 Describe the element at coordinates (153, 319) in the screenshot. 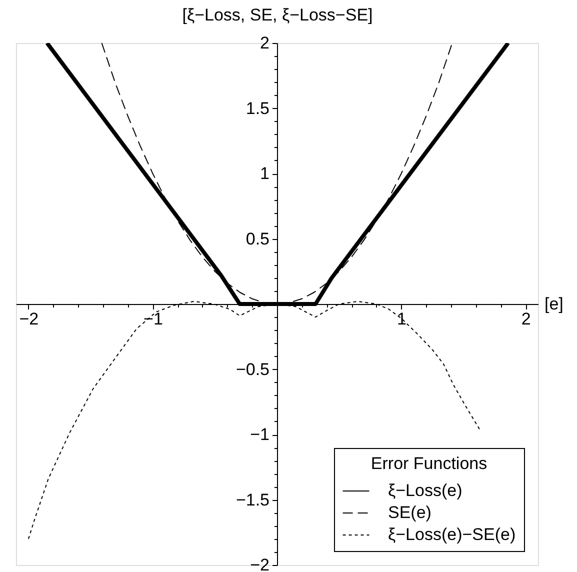

I see `x-tick-label: −1` at that location.